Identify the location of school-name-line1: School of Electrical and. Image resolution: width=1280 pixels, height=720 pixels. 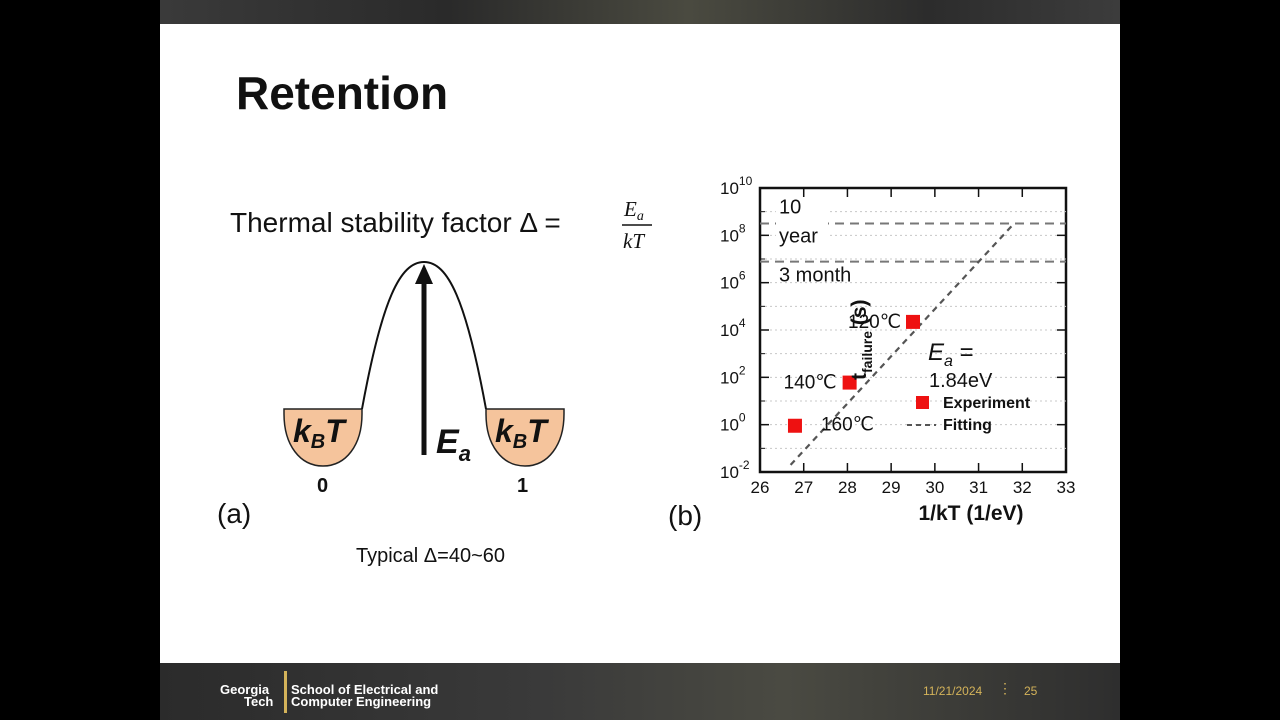
(365, 689).